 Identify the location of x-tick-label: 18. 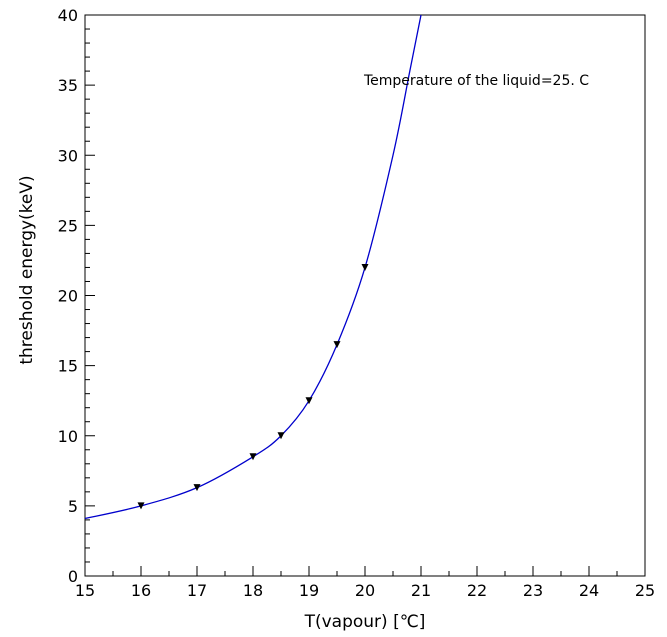
(253, 590).